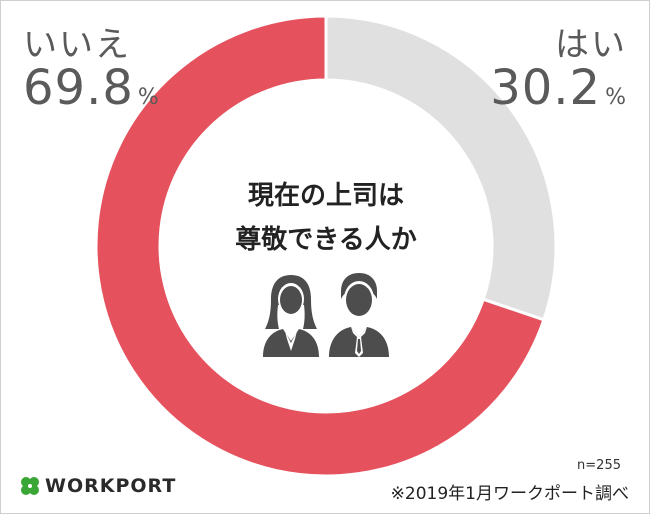 The width and height of the screenshot is (650, 515). I want to click on label-no: いいえ 69.8%, so click(91, 75).